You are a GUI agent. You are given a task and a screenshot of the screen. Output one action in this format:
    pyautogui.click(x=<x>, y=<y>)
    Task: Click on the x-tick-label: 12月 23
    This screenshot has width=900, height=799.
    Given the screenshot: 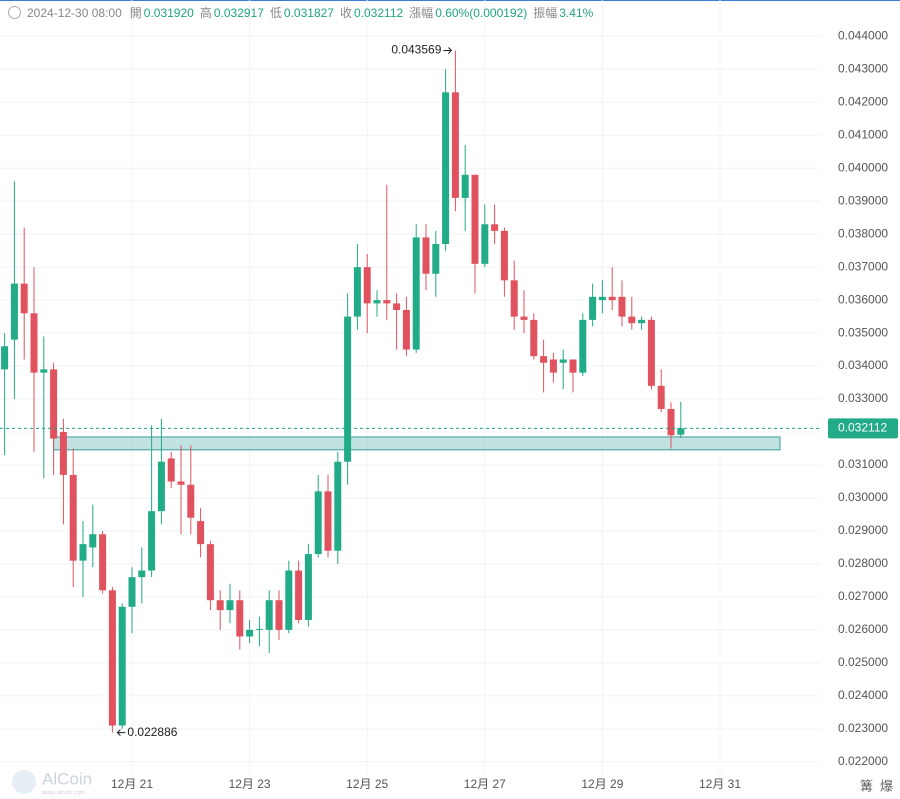 What is the action you would take?
    pyautogui.click(x=250, y=784)
    